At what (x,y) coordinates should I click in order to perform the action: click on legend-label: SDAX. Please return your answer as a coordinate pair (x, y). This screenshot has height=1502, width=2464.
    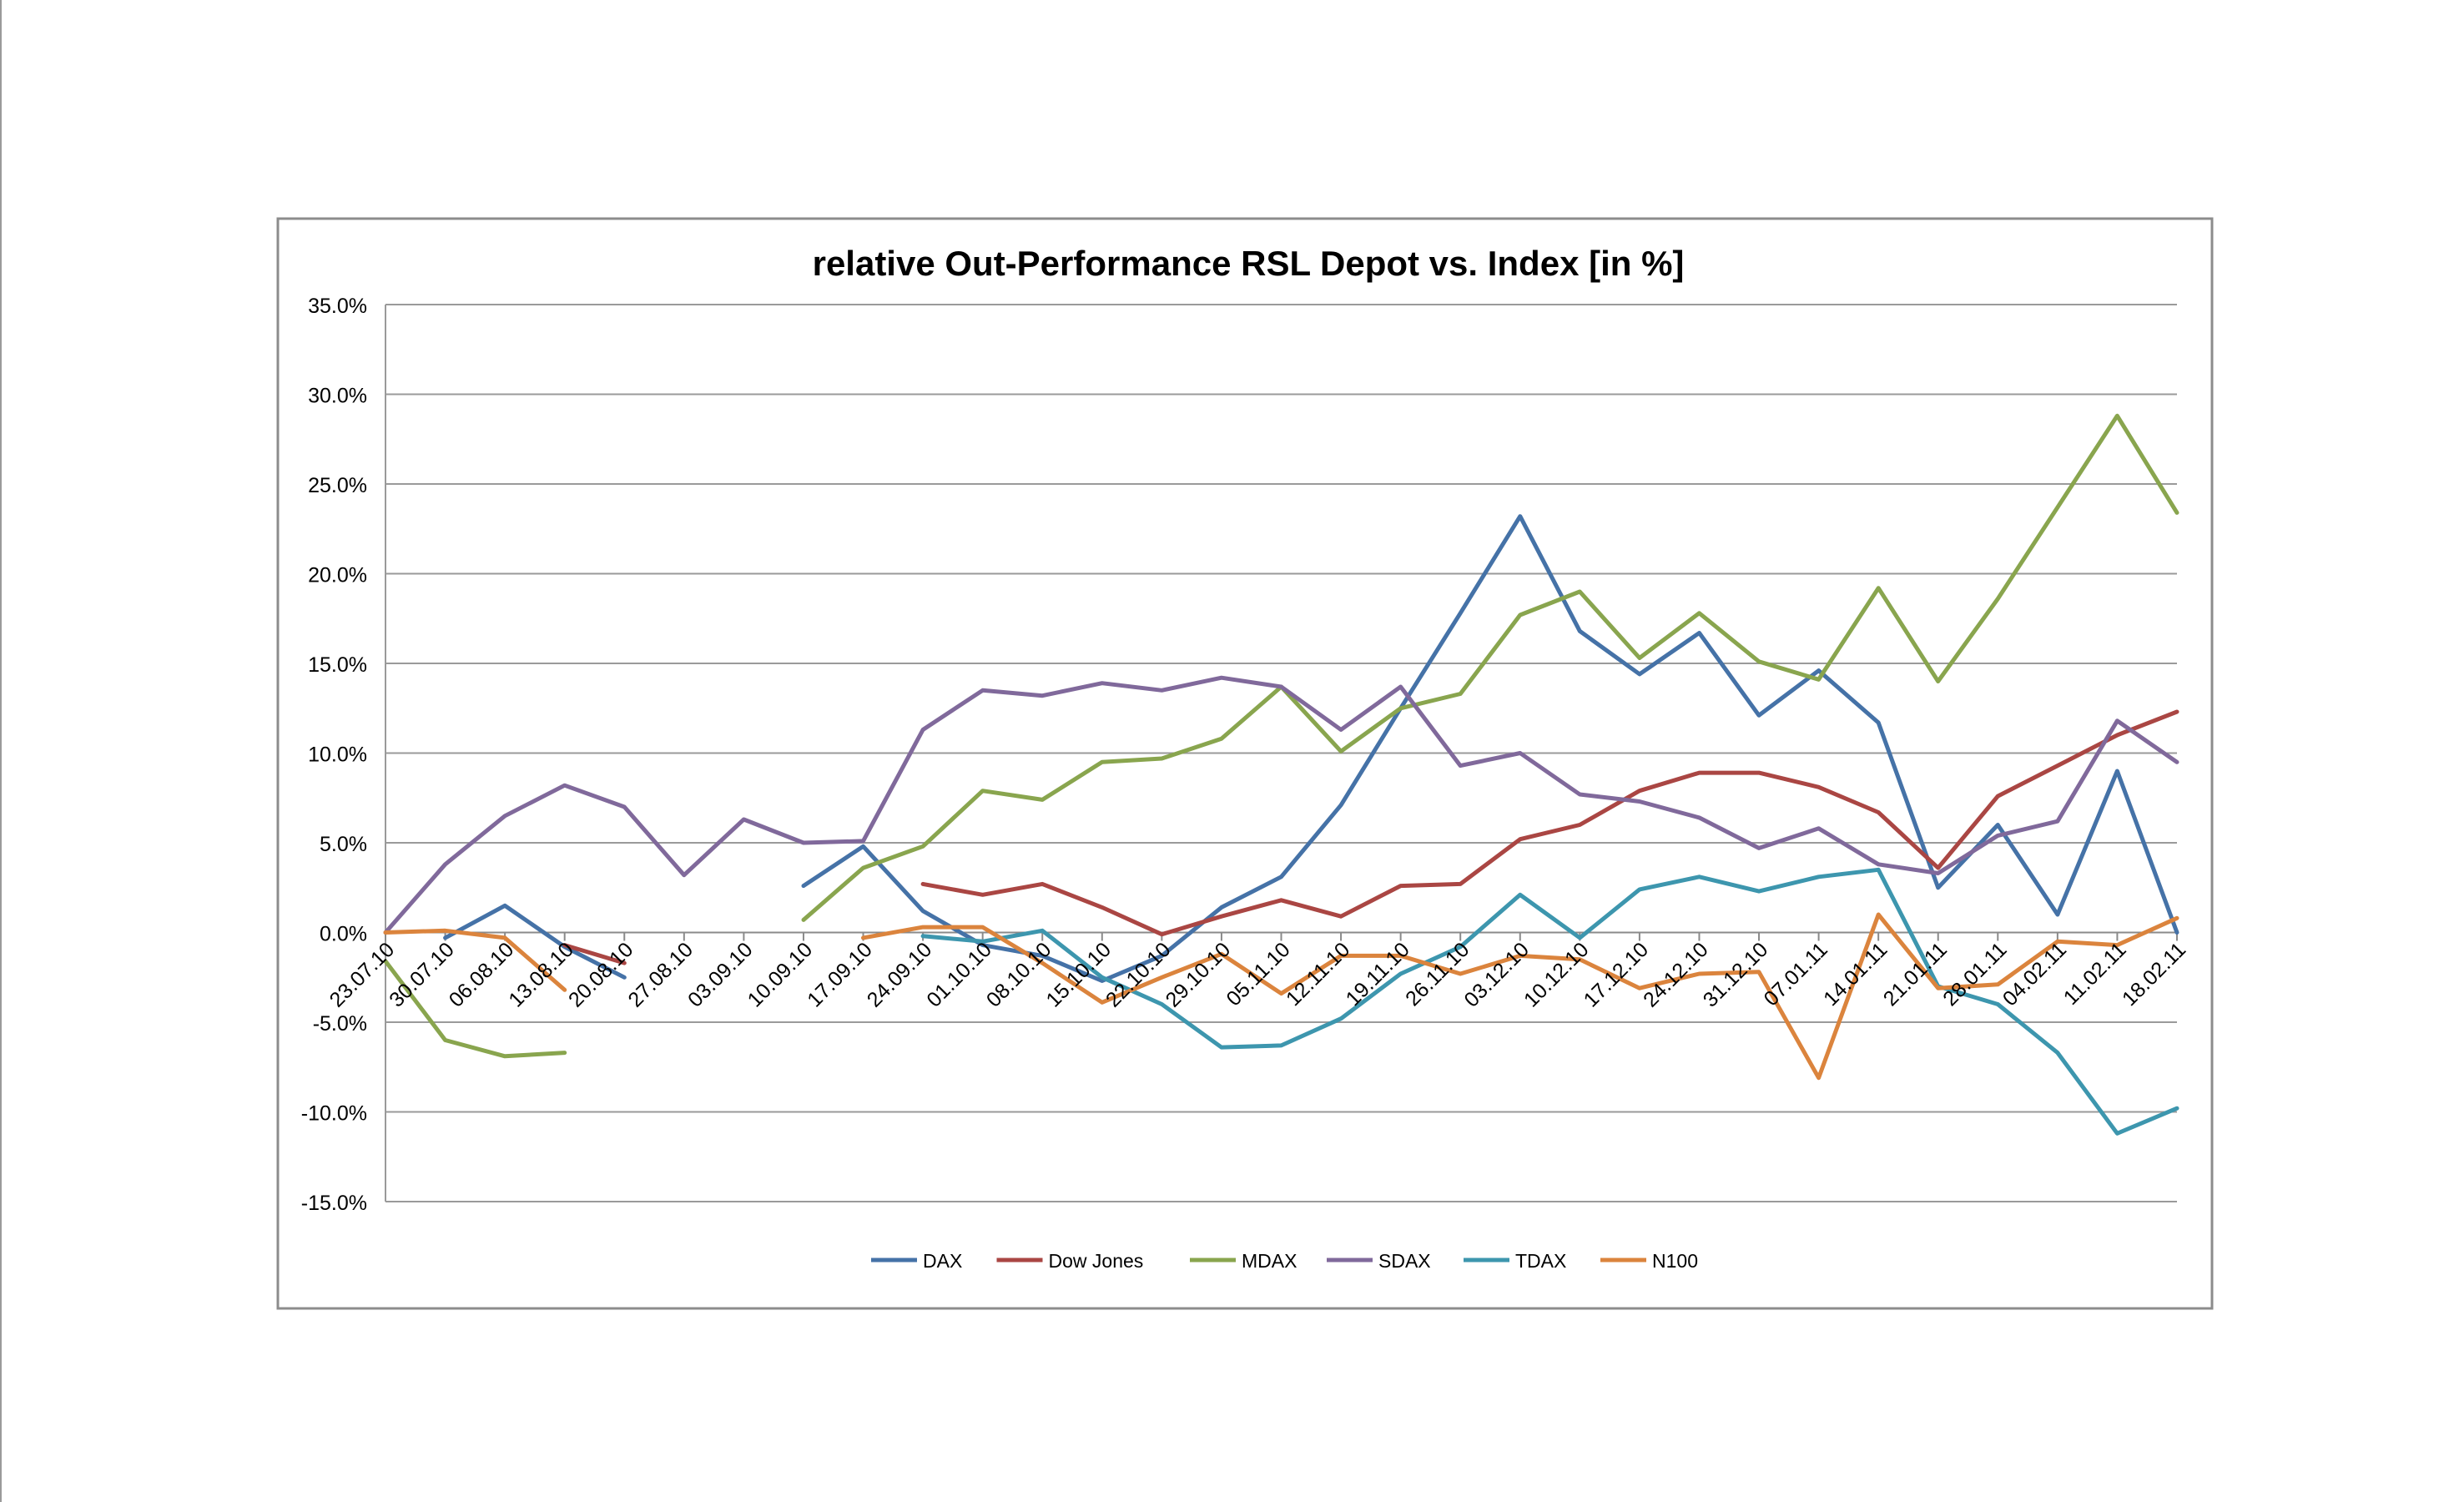
    Looking at the image, I should click on (1404, 1261).